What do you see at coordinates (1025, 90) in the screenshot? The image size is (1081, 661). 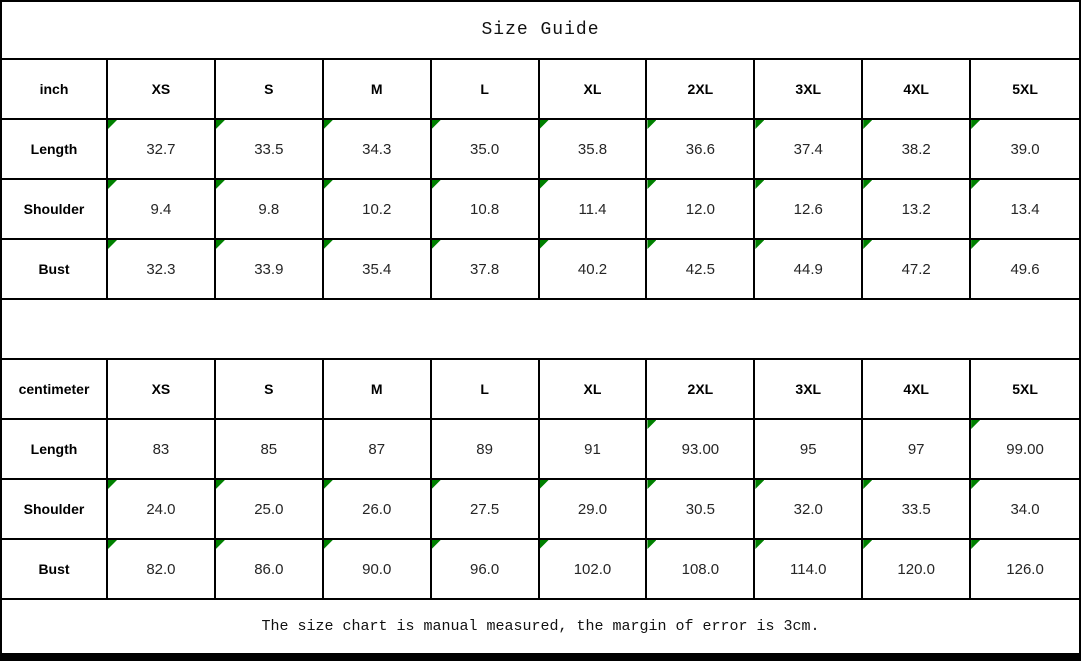 I see `size-header-cell: 5XL` at bounding box center [1025, 90].